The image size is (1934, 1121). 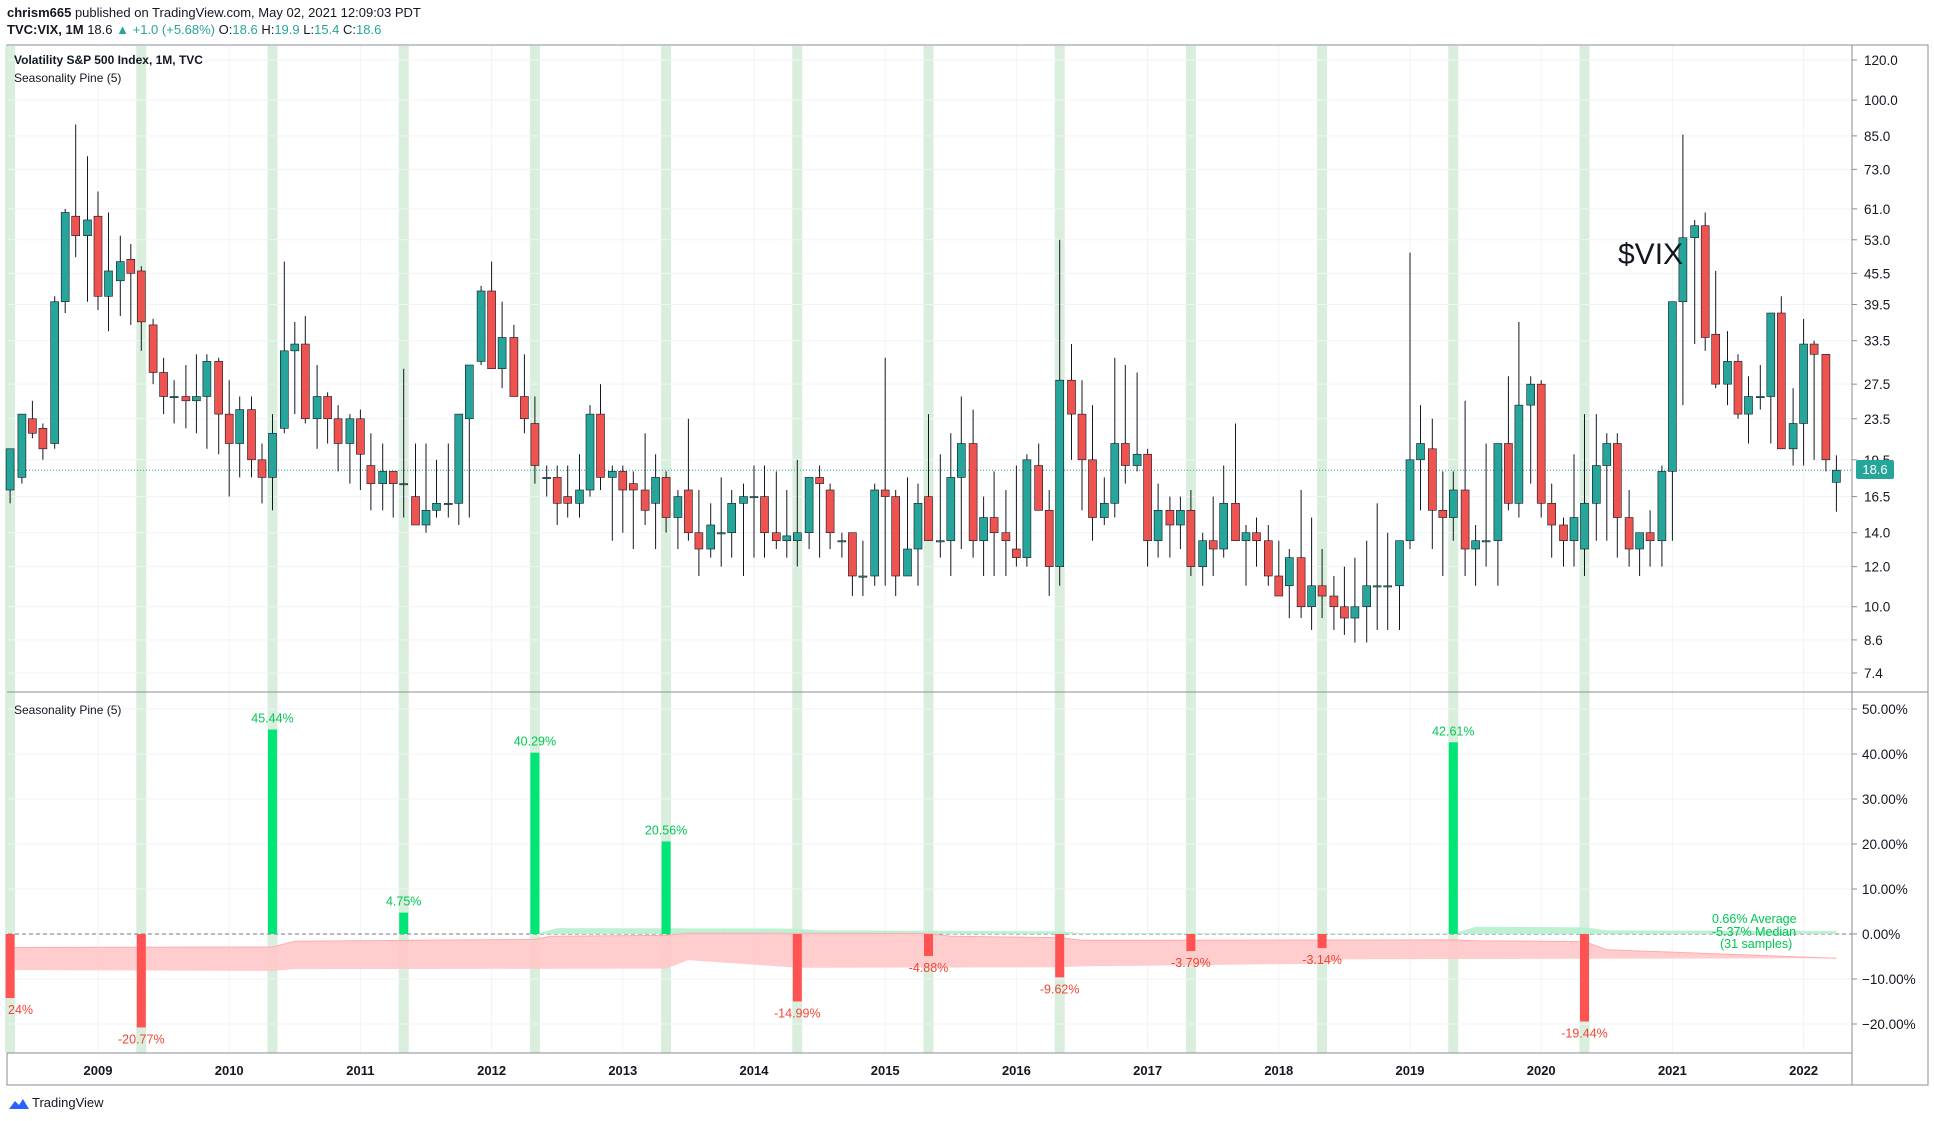 I want to click on high-label: H:, so click(x=268, y=29).